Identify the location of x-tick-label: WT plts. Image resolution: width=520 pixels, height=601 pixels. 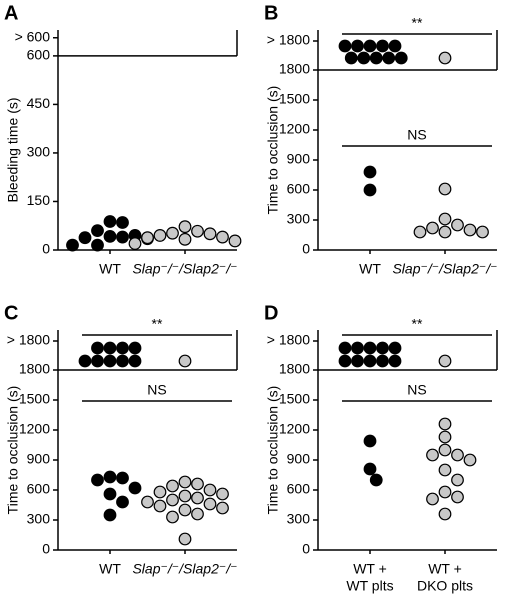
(369, 586).